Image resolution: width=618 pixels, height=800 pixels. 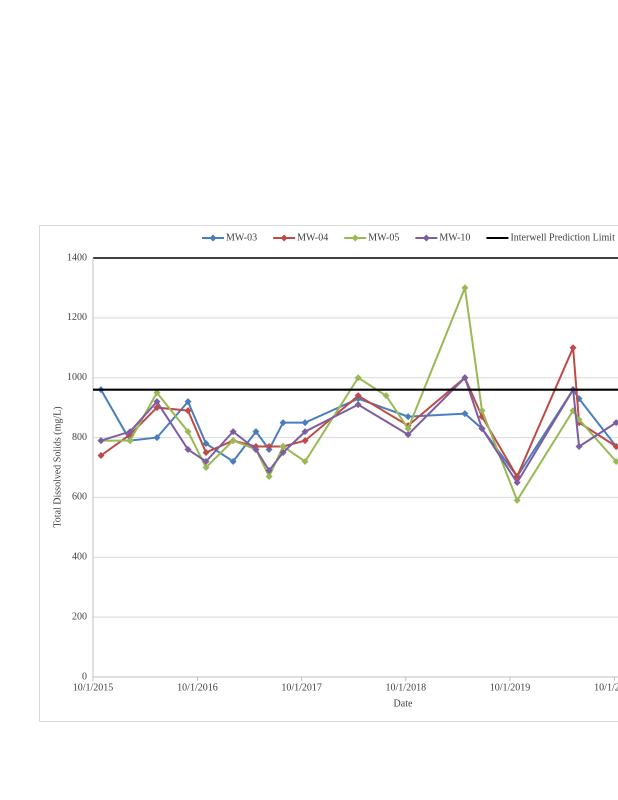 What do you see at coordinates (77, 257) in the screenshot?
I see `y-tick-label: 1400` at bounding box center [77, 257].